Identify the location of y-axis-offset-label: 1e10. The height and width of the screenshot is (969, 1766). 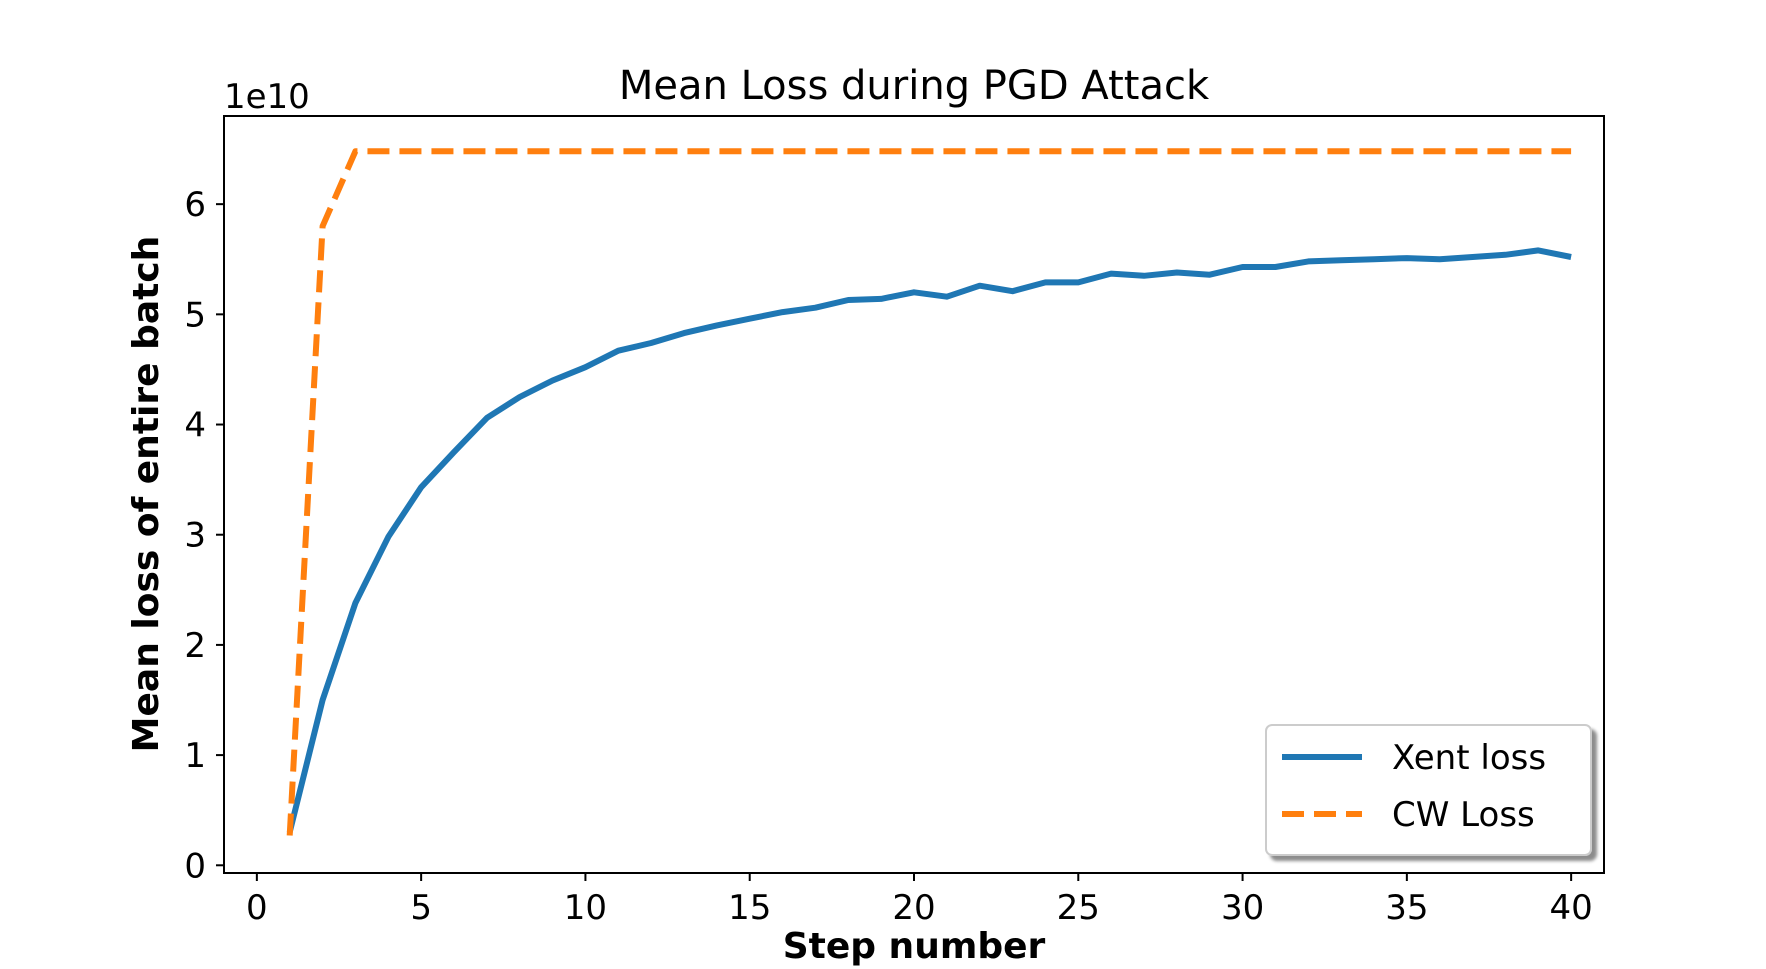
(267, 97).